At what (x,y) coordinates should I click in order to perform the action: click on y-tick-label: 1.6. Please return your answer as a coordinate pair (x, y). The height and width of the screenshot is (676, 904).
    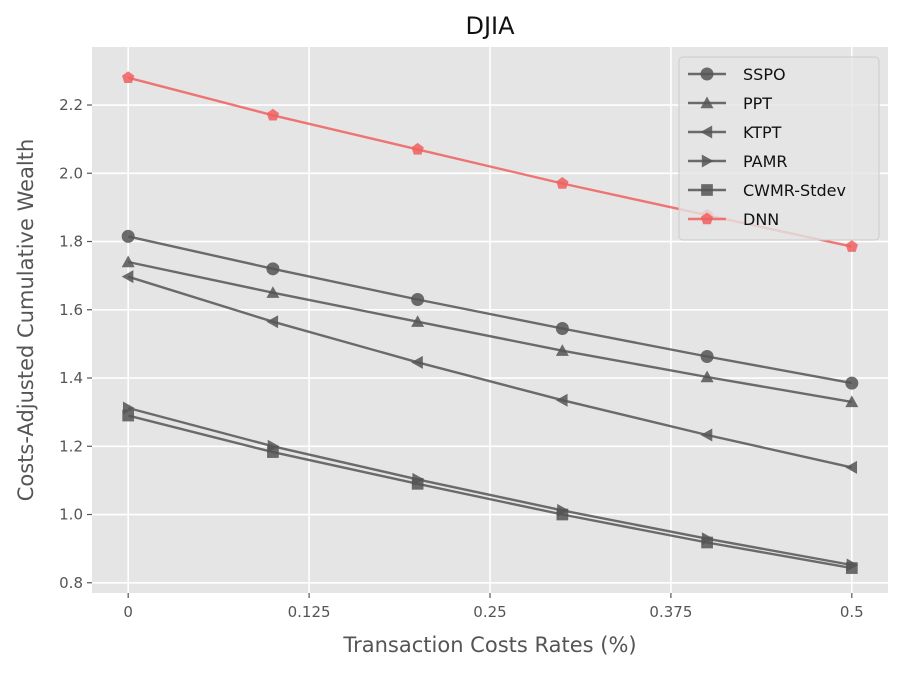
    Looking at the image, I should click on (71, 310).